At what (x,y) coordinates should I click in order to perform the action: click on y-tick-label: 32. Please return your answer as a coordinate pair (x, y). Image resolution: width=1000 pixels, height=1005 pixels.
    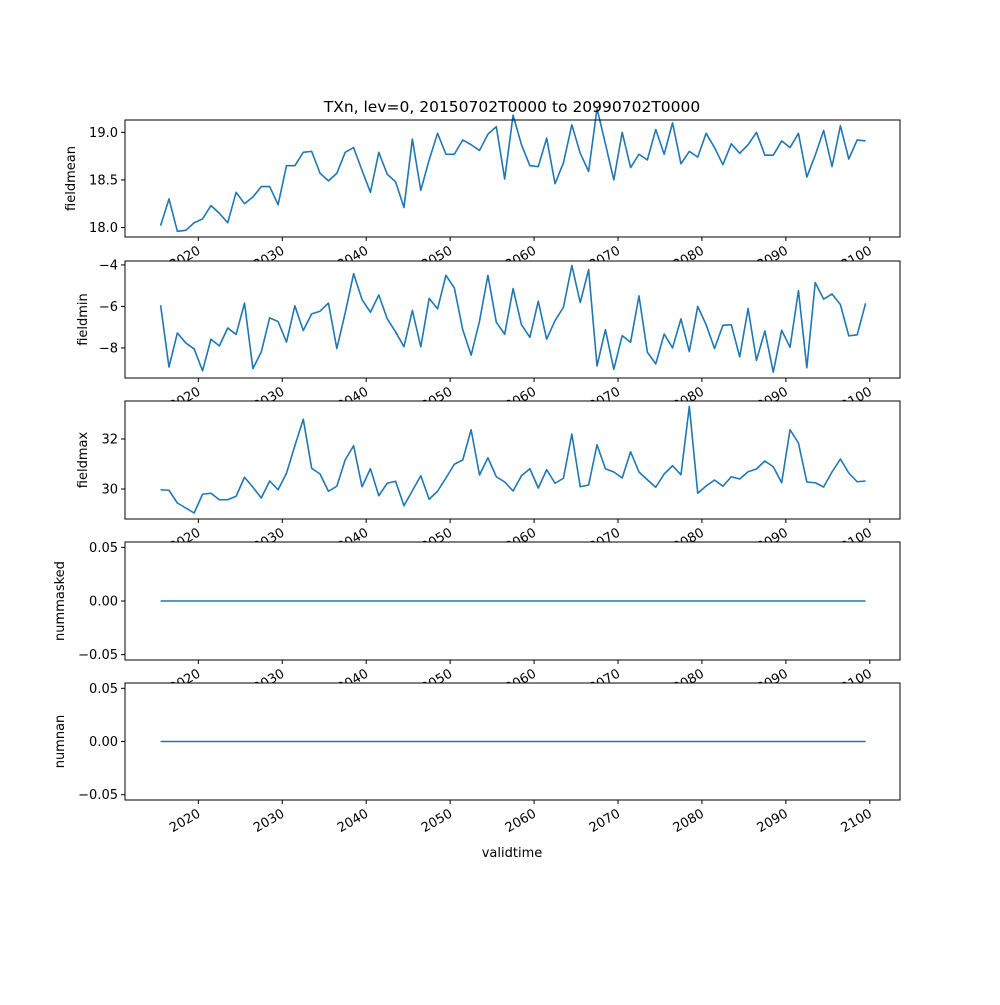
    Looking at the image, I should click on (109, 440).